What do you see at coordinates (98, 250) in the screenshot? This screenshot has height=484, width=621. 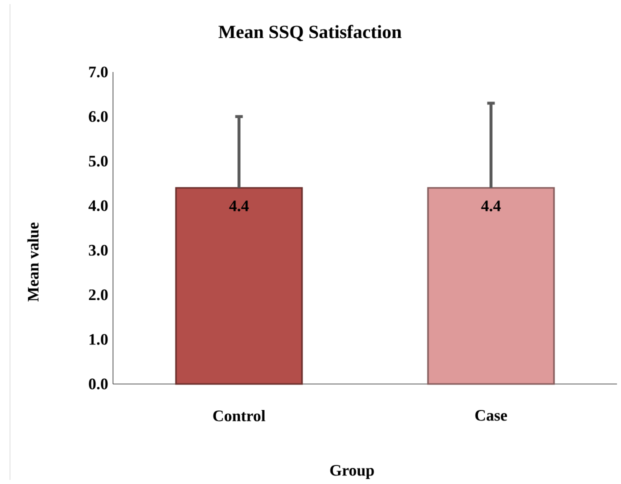 I see `y-tick-label: 3.0` at bounding box center [98, 250].